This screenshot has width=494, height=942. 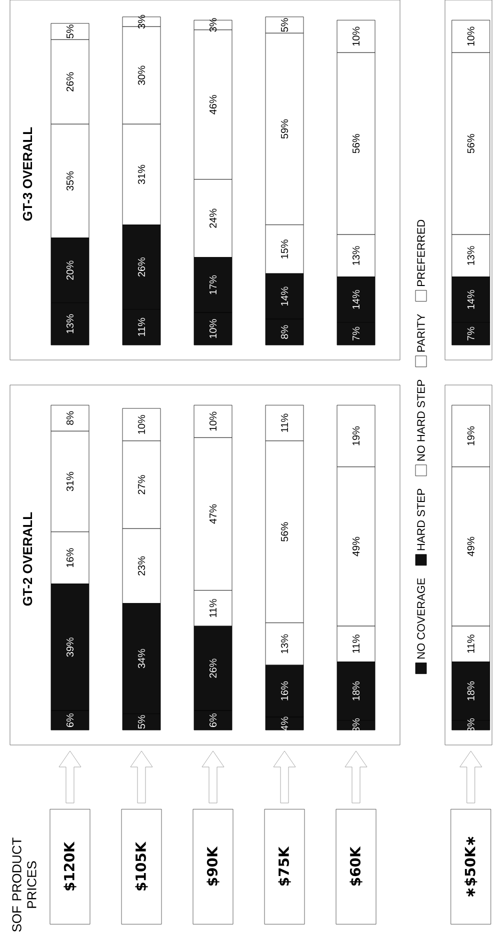 I want to click on legend-label: NO HARD STEP, so click(x=421, y=420).